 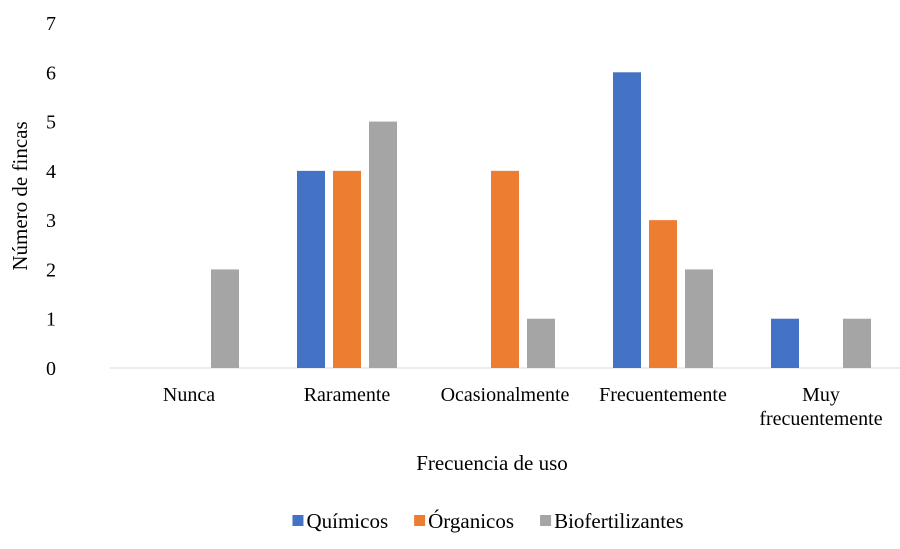 I want to click on legend-item: Biofertilizantes, so click(x=612, y=521).